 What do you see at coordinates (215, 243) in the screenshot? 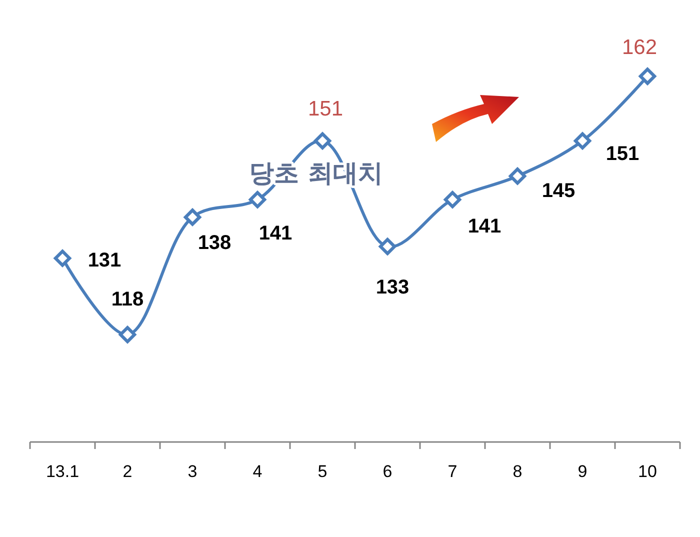
I see `data-label: 138` at bounding box center [215, 243].